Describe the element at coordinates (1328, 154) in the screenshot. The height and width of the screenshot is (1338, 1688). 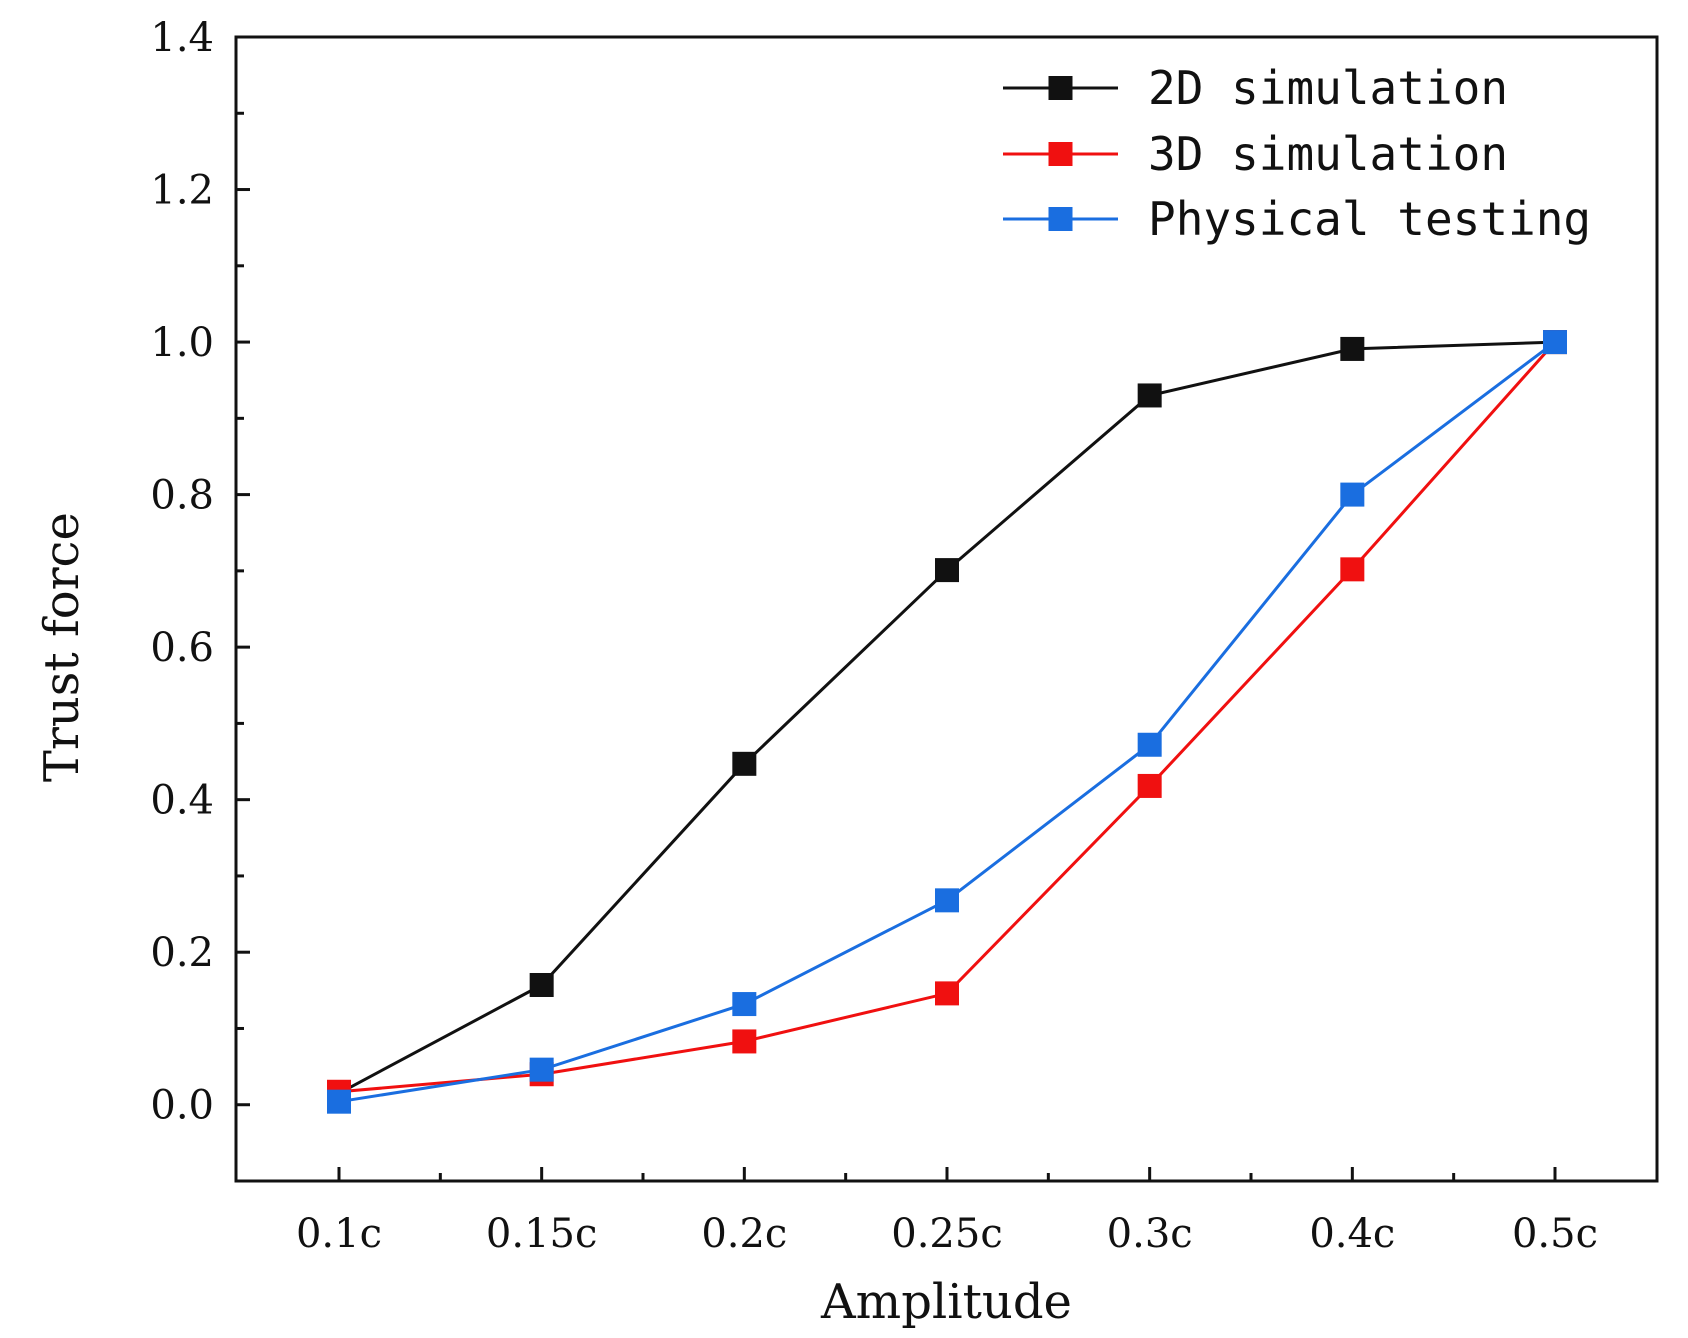
I see `legend-label: 3D simulation` at that location.